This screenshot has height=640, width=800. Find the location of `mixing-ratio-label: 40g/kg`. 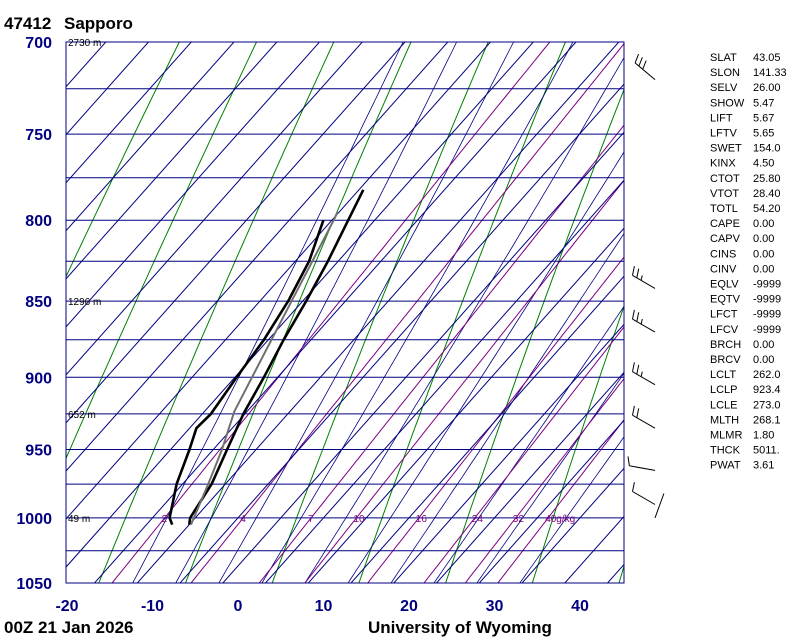

mixing-ratio-label: 40g/kg is located at coordinates (560, 519).